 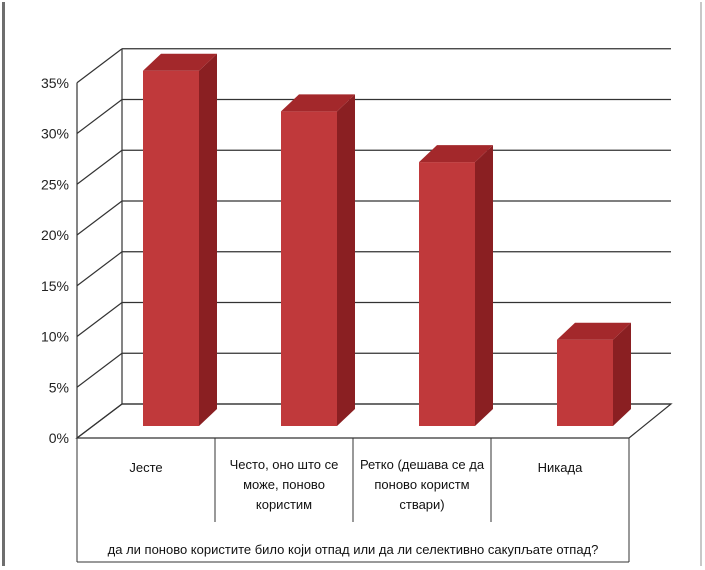 What do you see at coordinates (560, 467) in the screenshot?
I see `category-label: Никада` at bounding box center [560, 467].